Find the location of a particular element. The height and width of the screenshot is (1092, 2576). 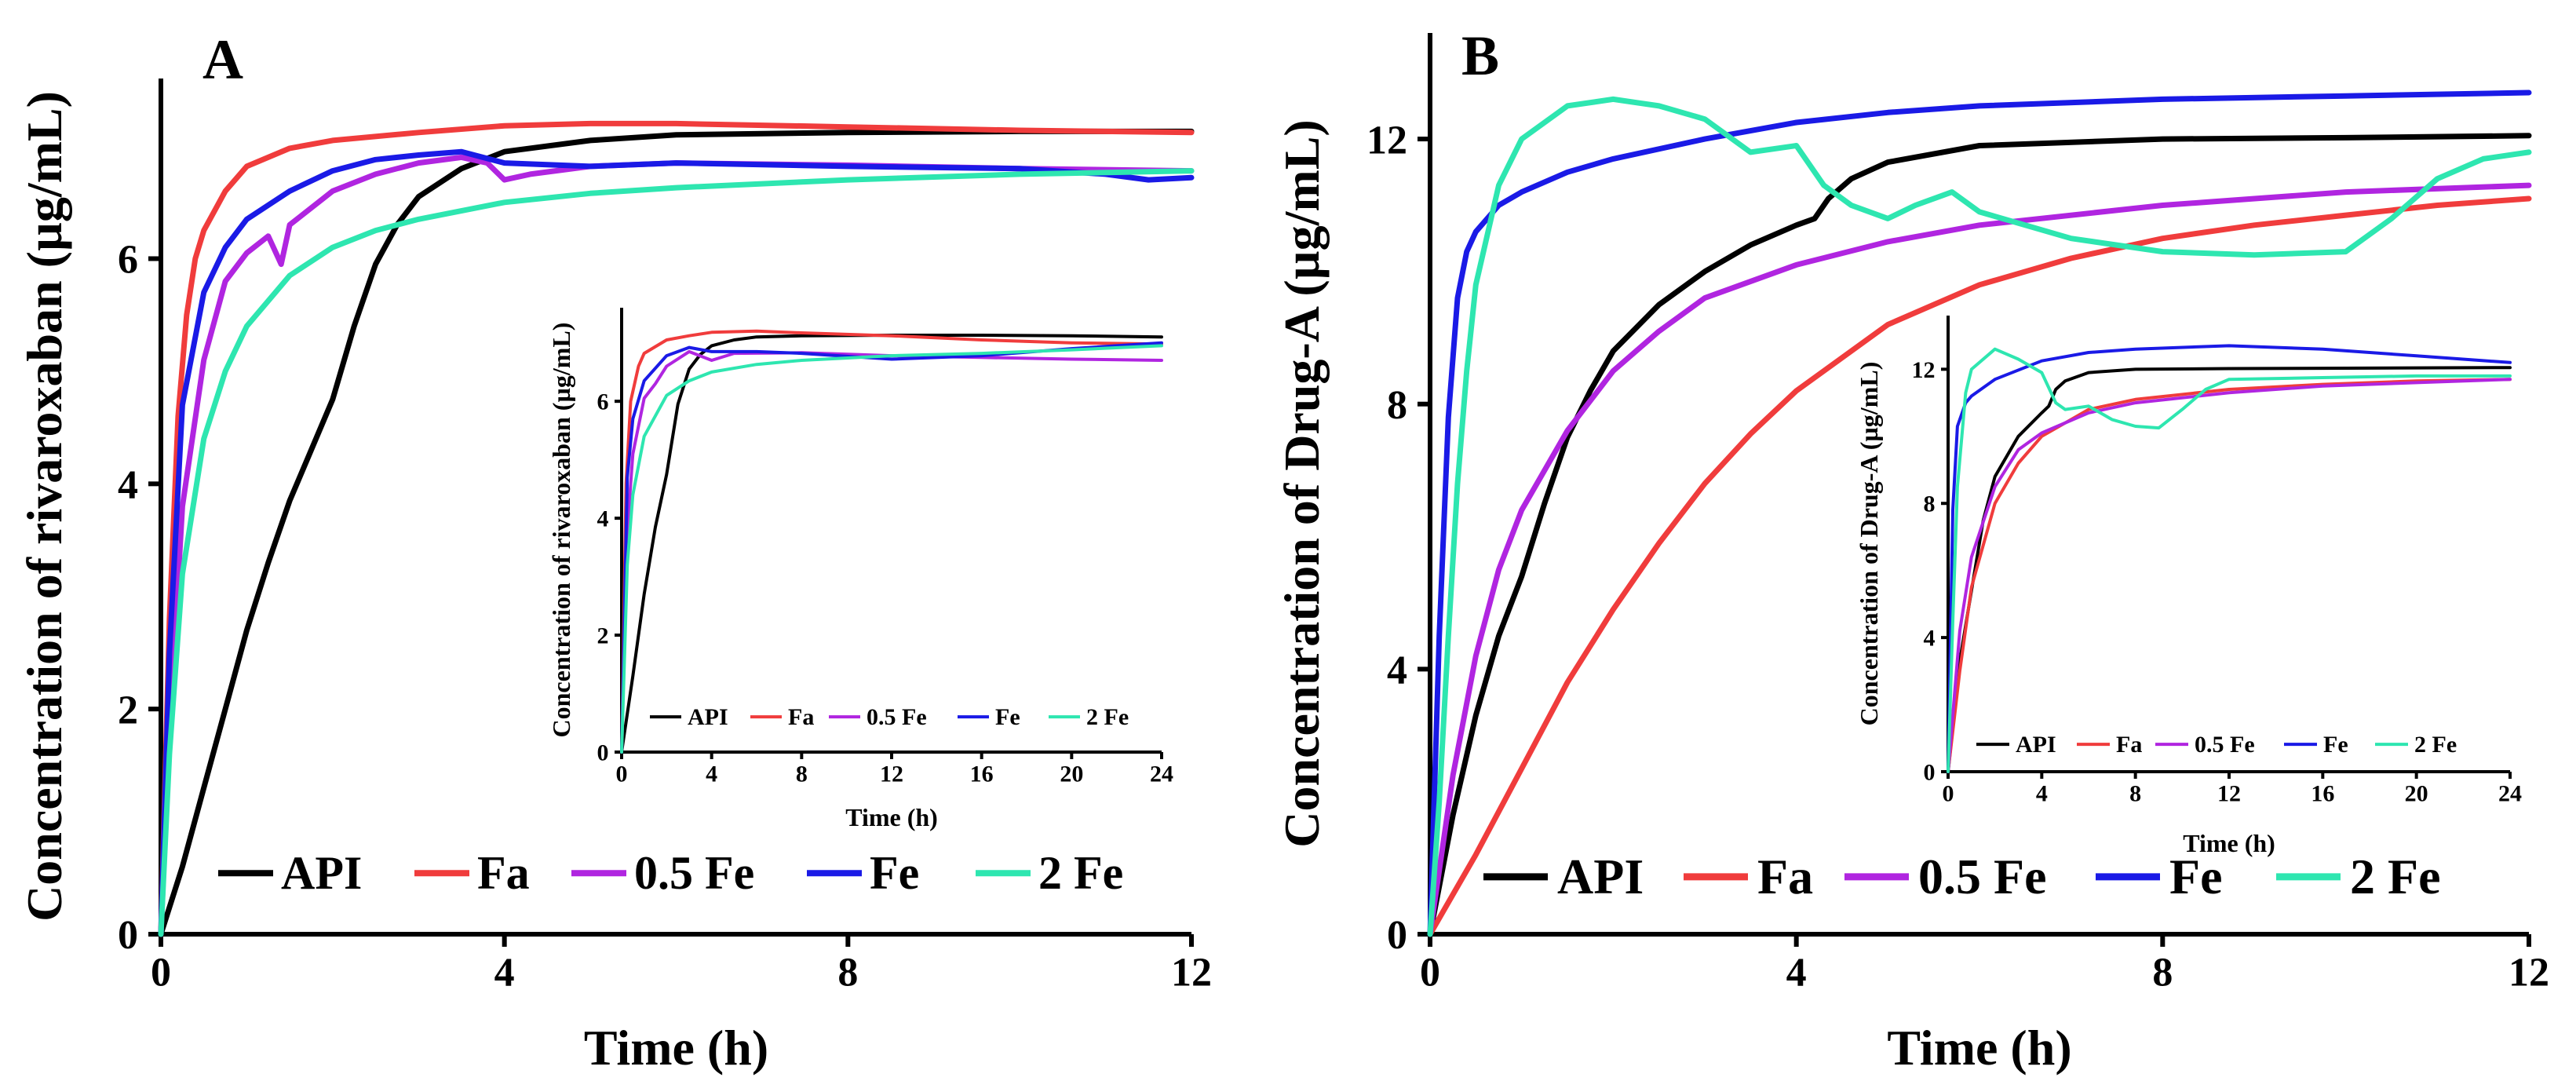

series-line-fa is located at coordinates (891, 541).